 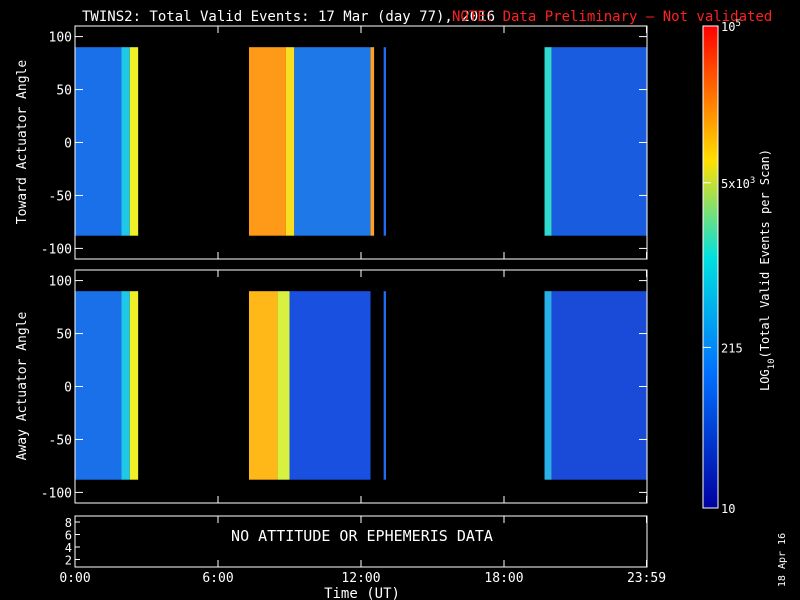 What do you see at coordinates (732, 348) in the screenshot?
I see `colorbar-tick-label-2: 215` at bounding box center [732, 348].